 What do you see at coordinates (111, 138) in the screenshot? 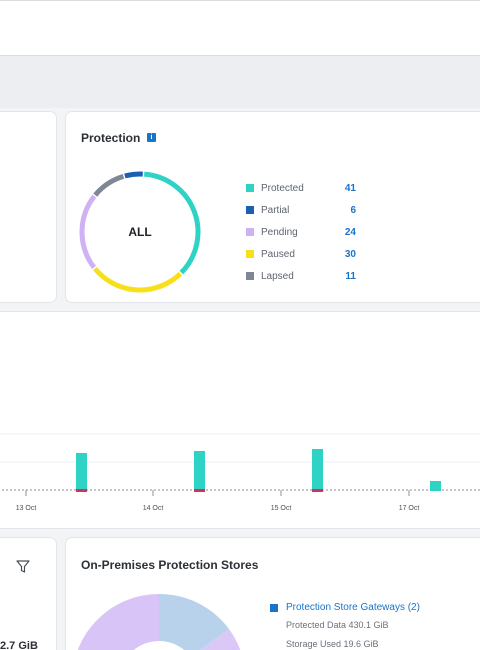
I see `protection-title: Protection` at bounding box center [111, 138].